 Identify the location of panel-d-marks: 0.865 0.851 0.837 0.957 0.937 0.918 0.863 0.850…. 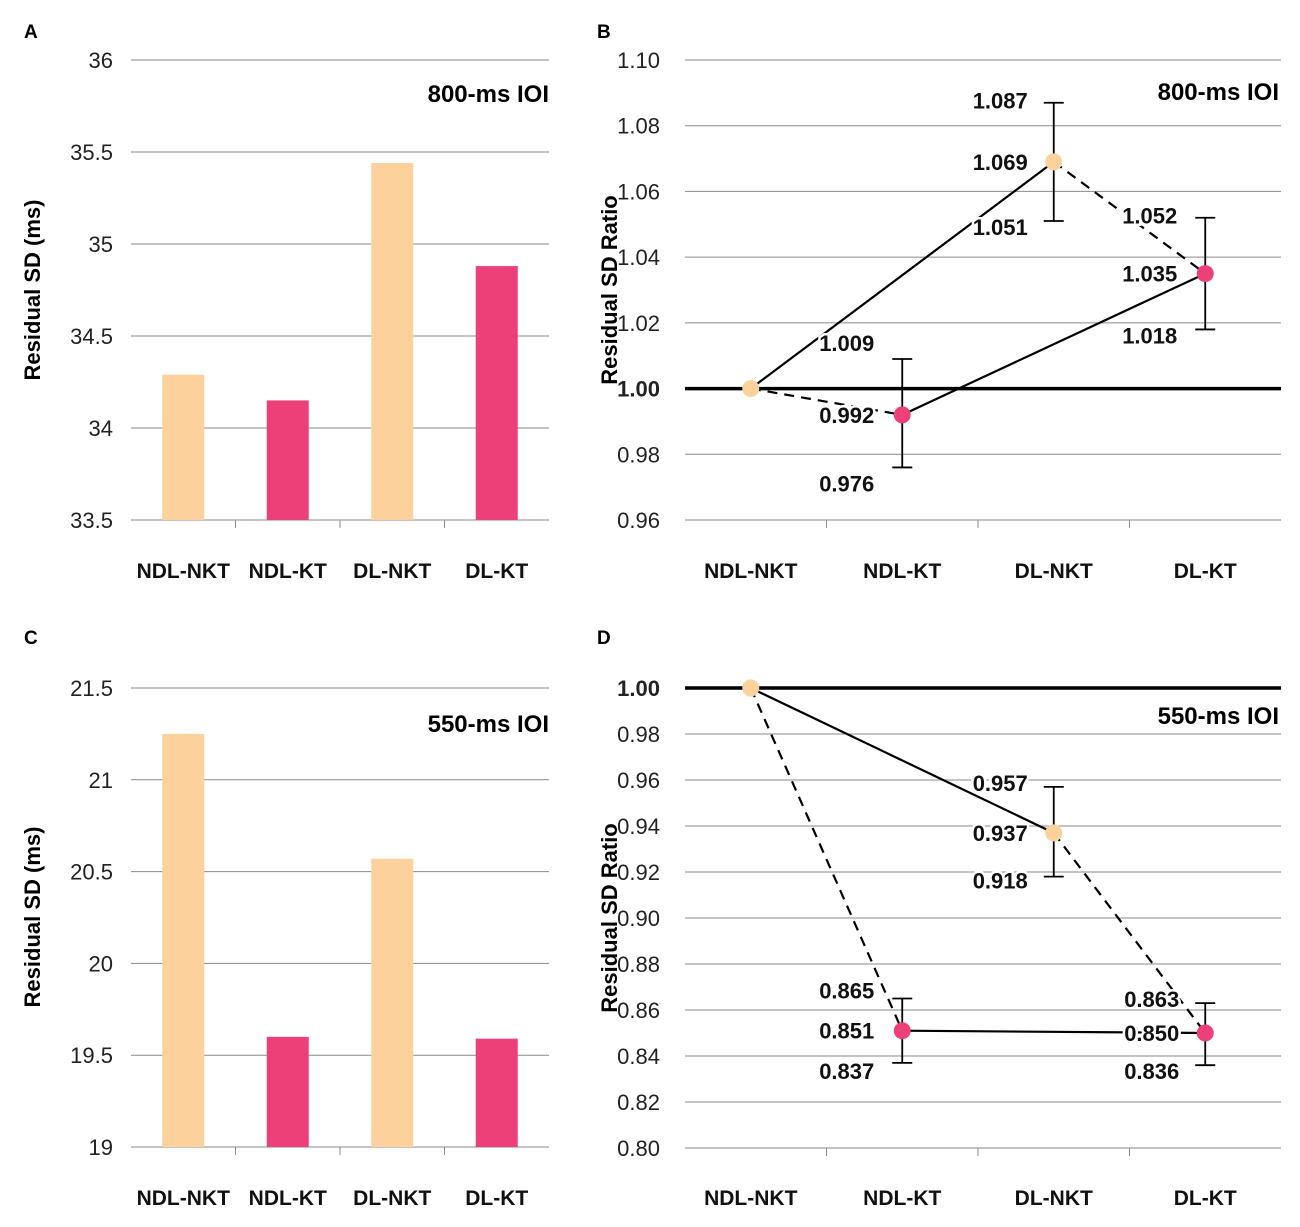
(979, 883).